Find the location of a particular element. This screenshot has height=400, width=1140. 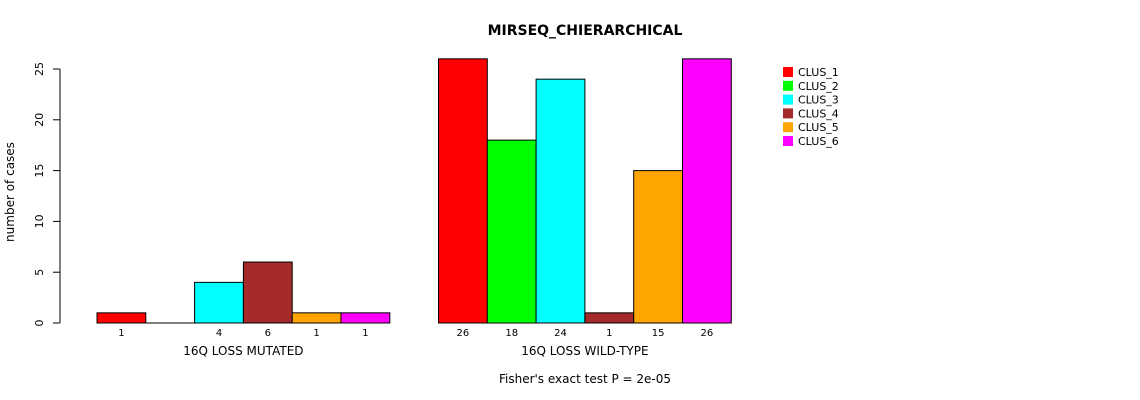

footnote: Fisher's exact test P = 2e-05 is located at coordinates (585, 379).